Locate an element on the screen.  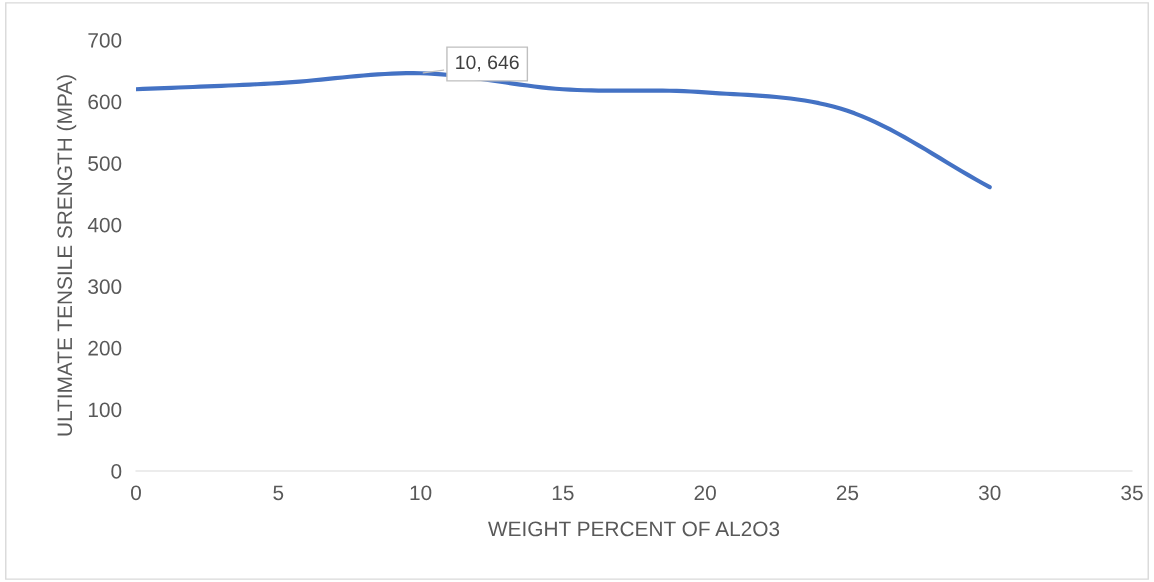
y-tick-label: 0 is located at coordinates (116, 471).